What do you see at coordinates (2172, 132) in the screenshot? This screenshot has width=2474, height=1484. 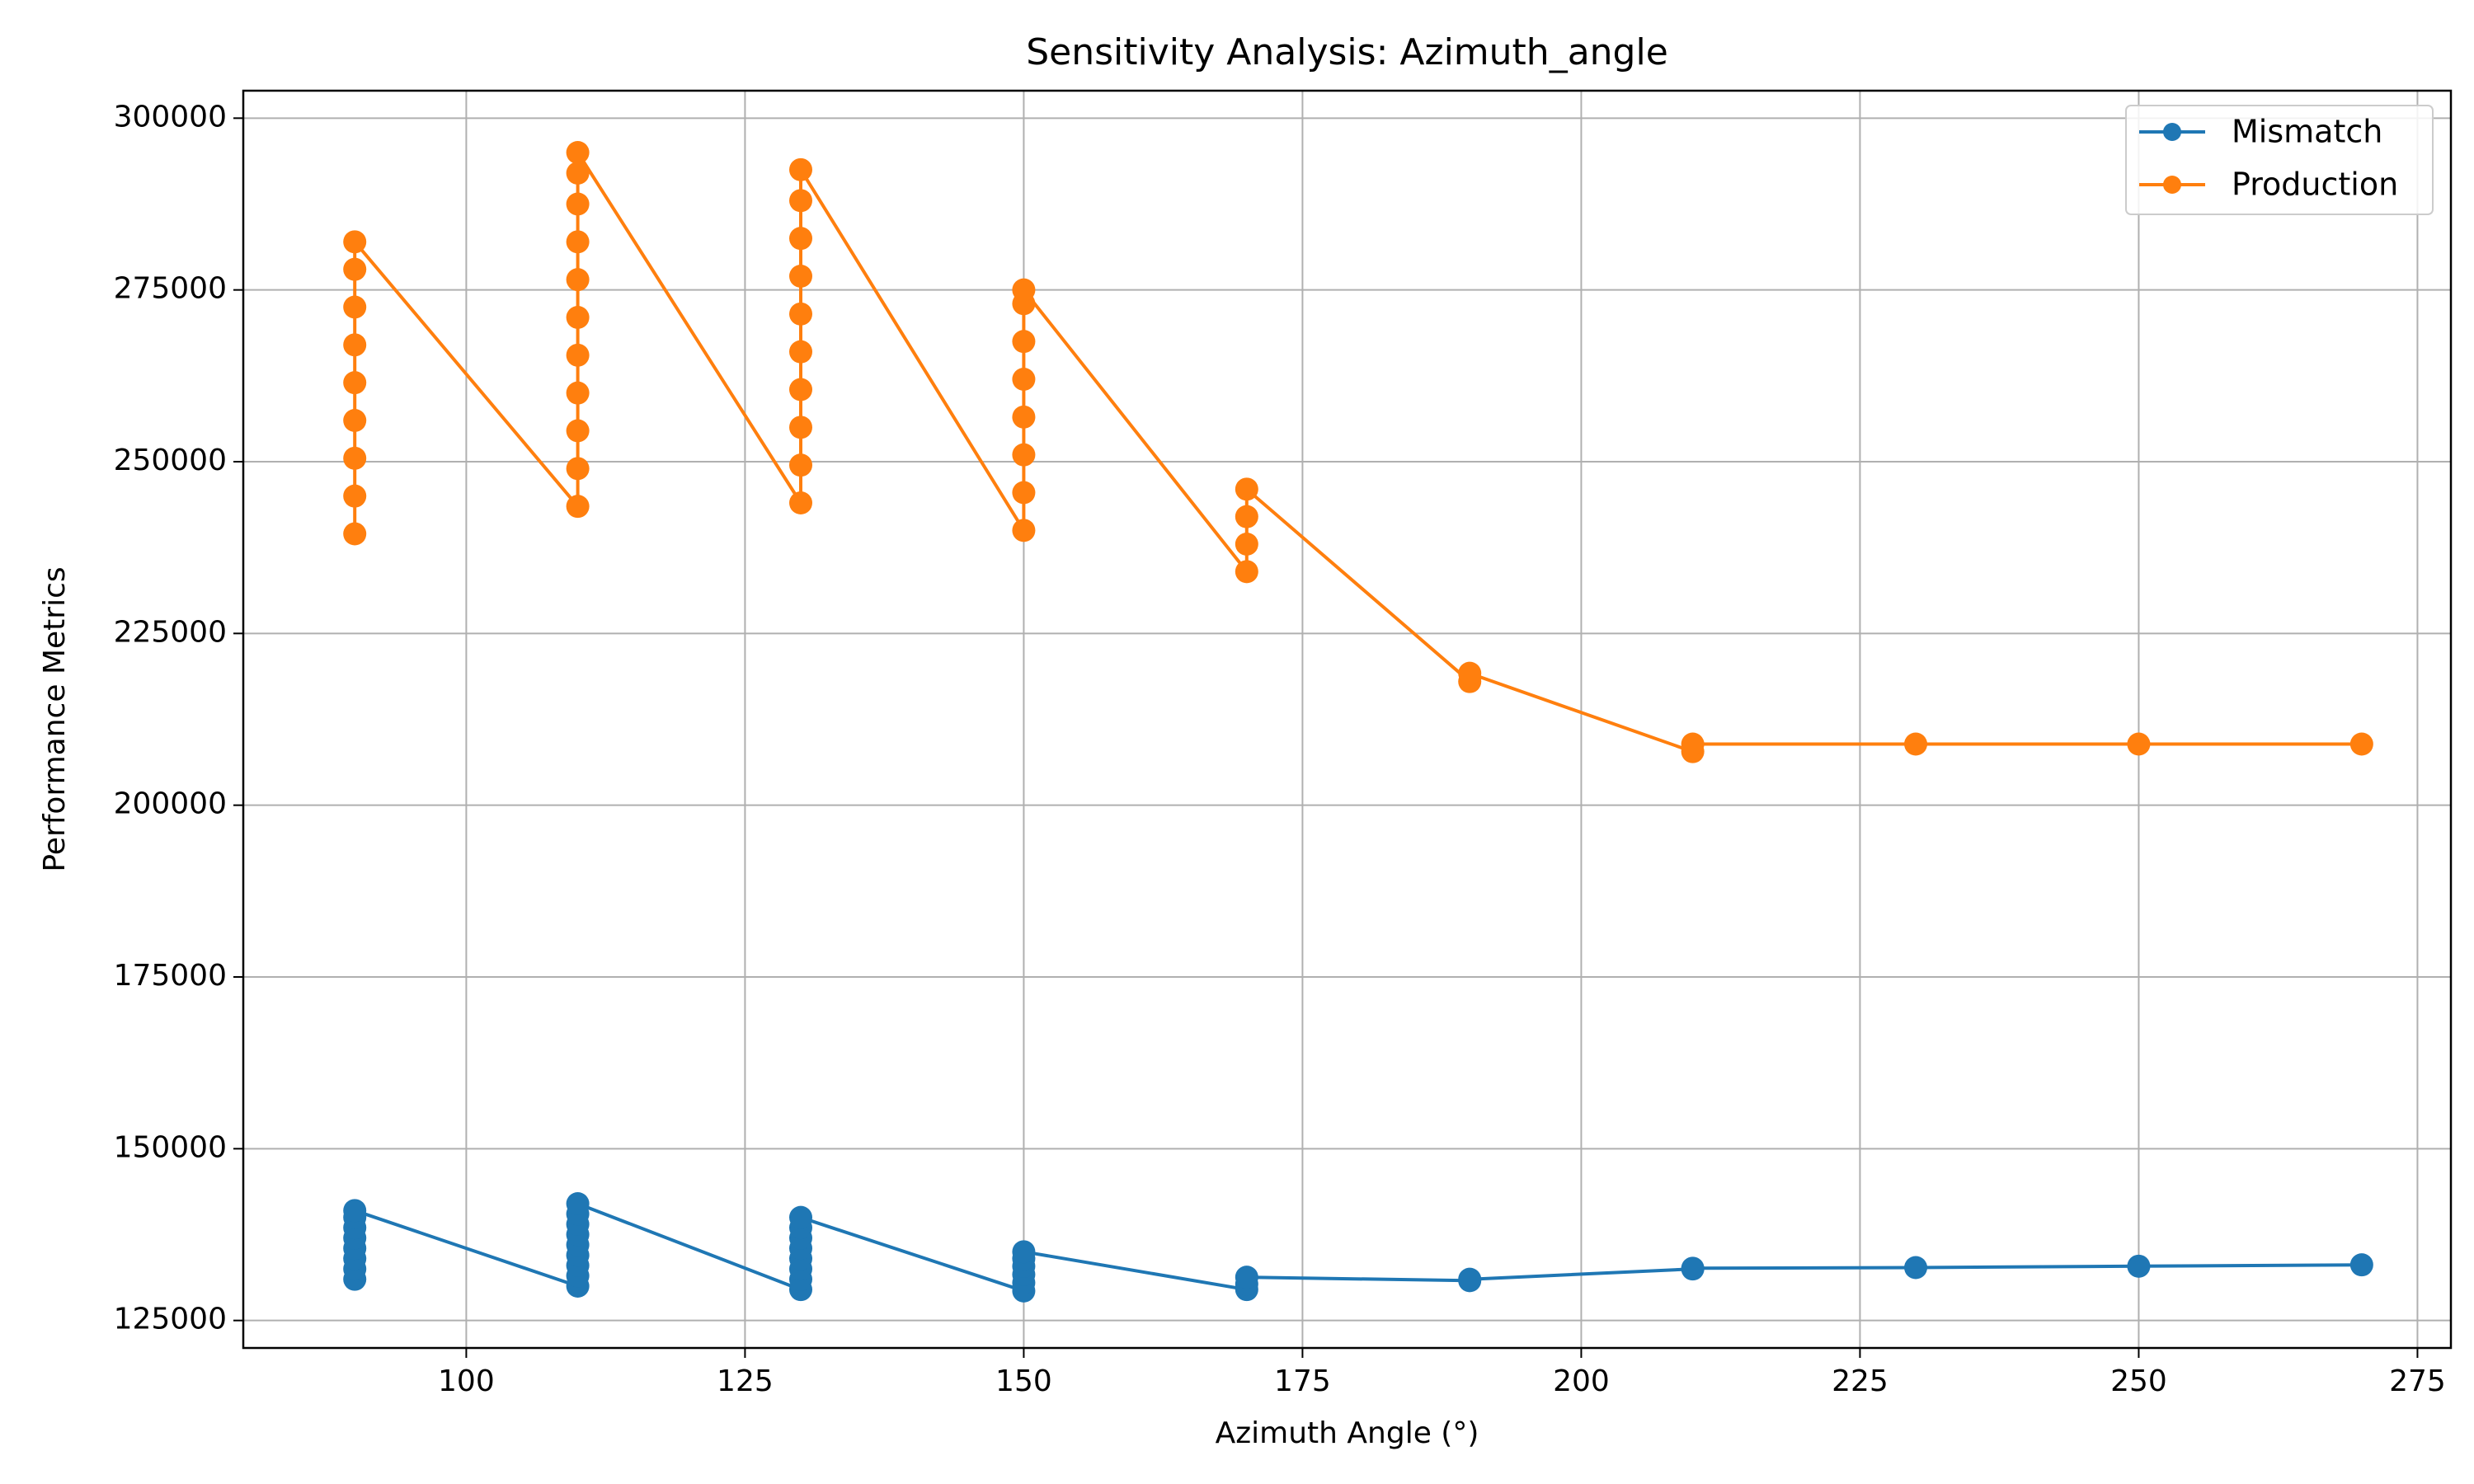 I see `legend-marker-mismatch` at bounding box center [2172, 132].